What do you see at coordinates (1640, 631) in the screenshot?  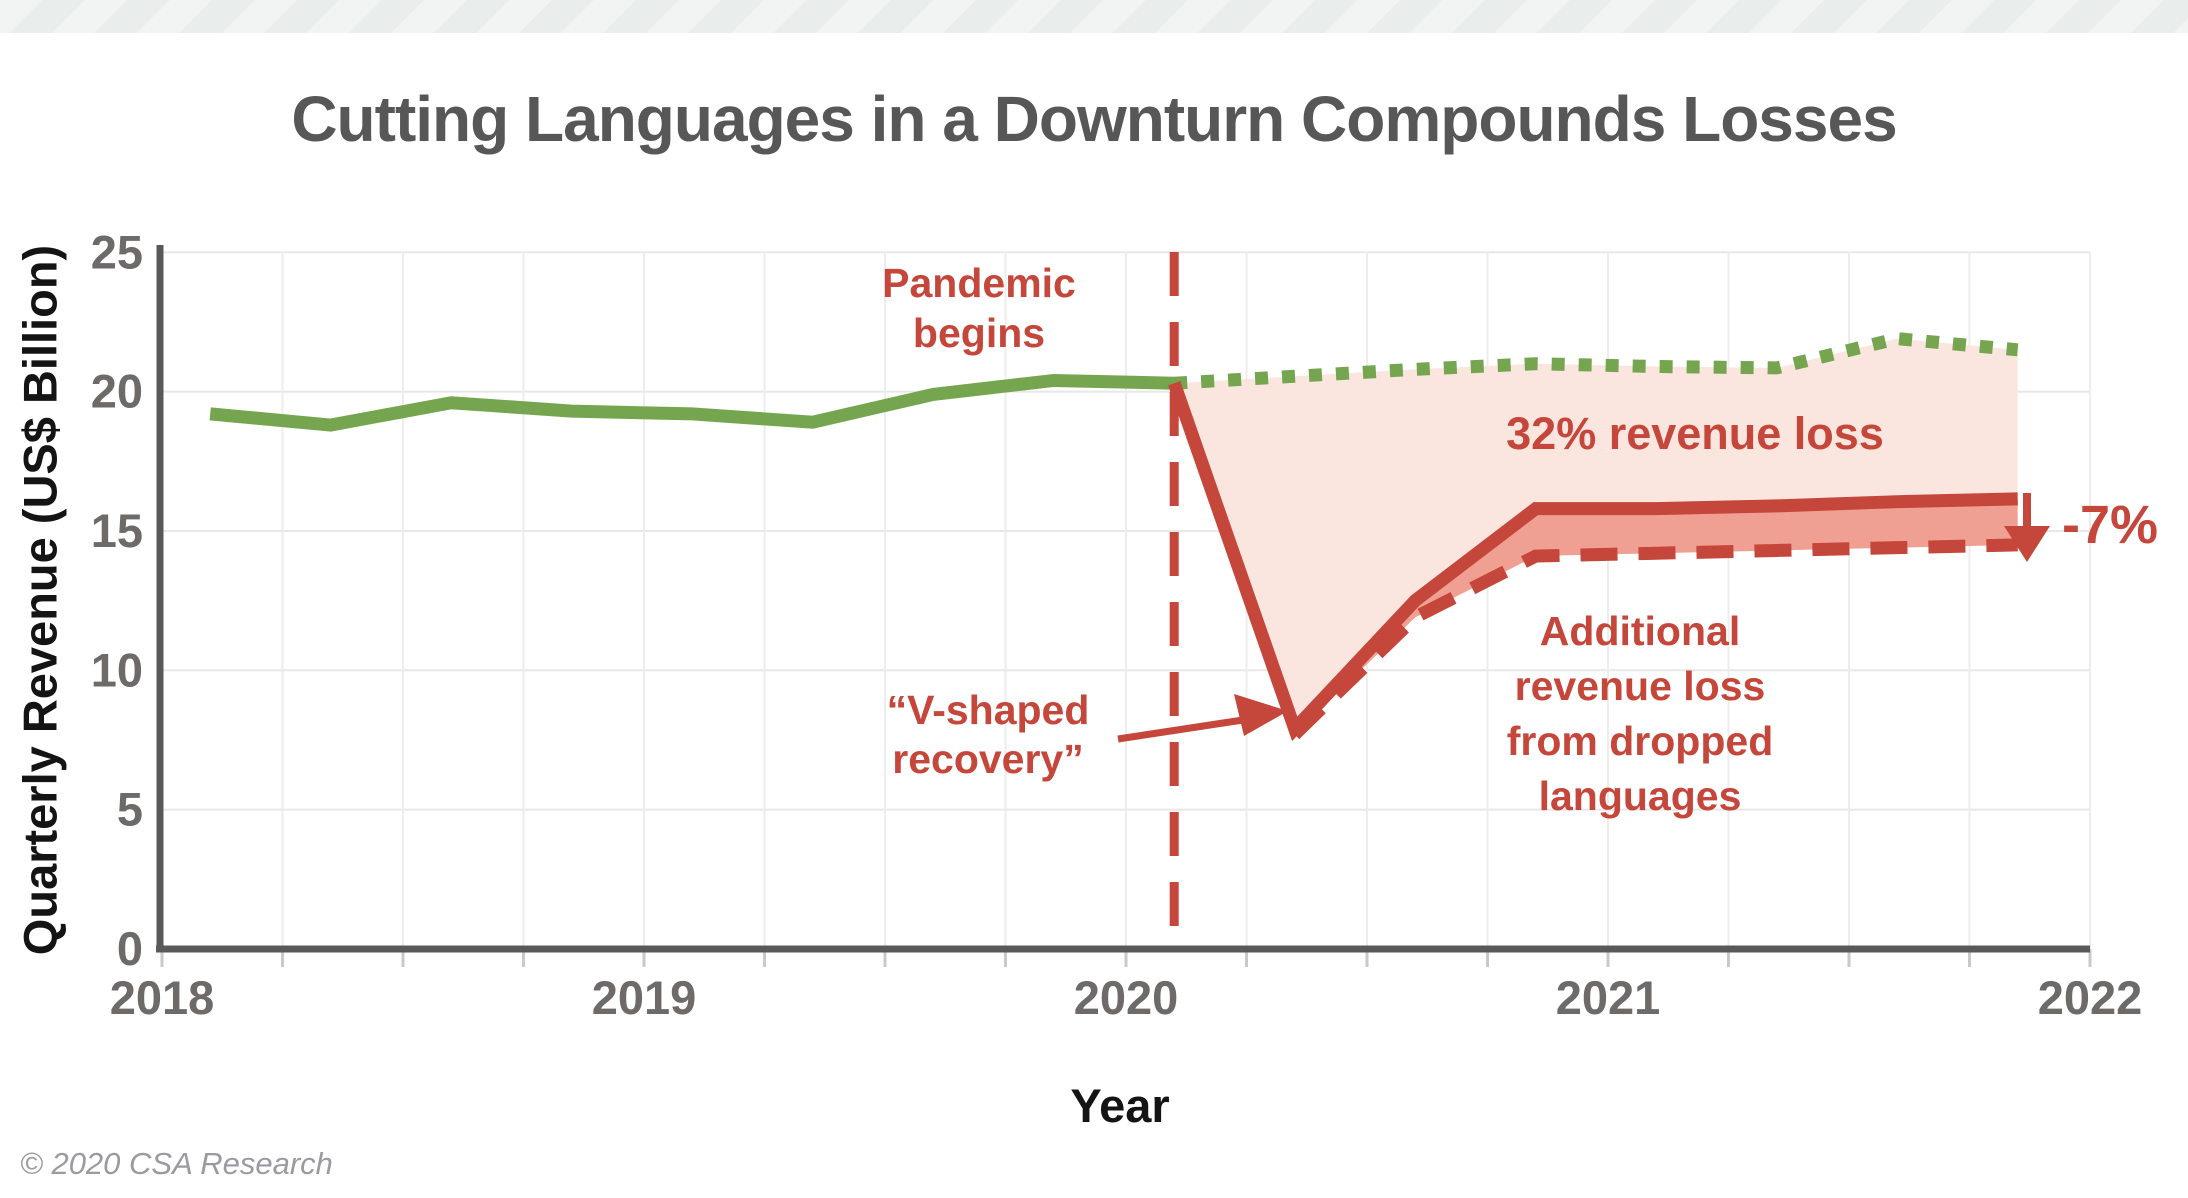 I see `additional-loss-line1: Additional` at bounding box center [1640, 631].